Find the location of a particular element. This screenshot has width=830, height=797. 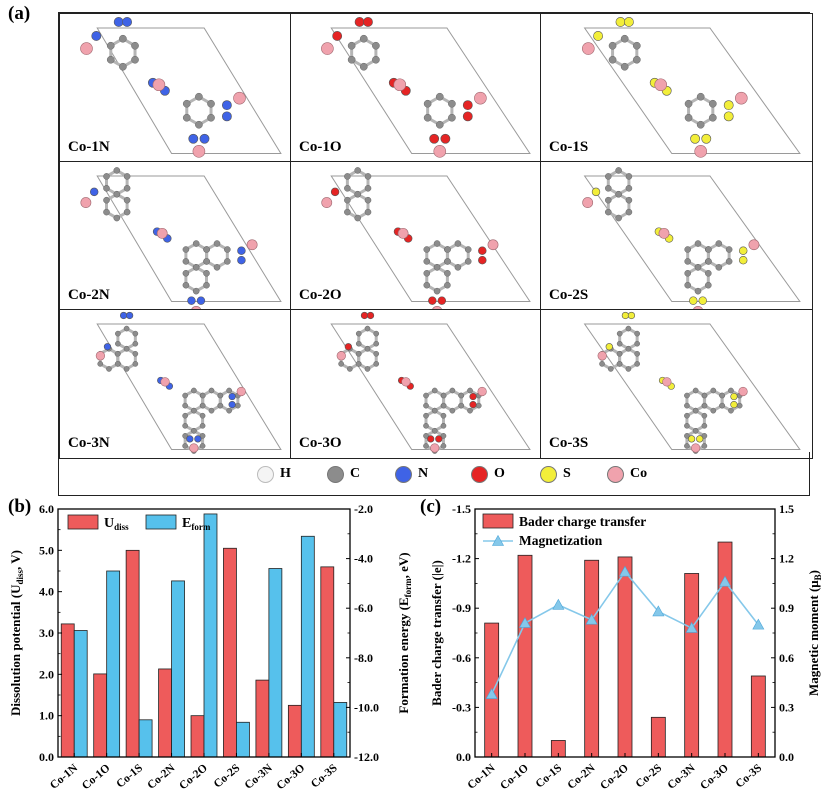

left-tick-label: -0.6 is located at coordinates (461, 658).